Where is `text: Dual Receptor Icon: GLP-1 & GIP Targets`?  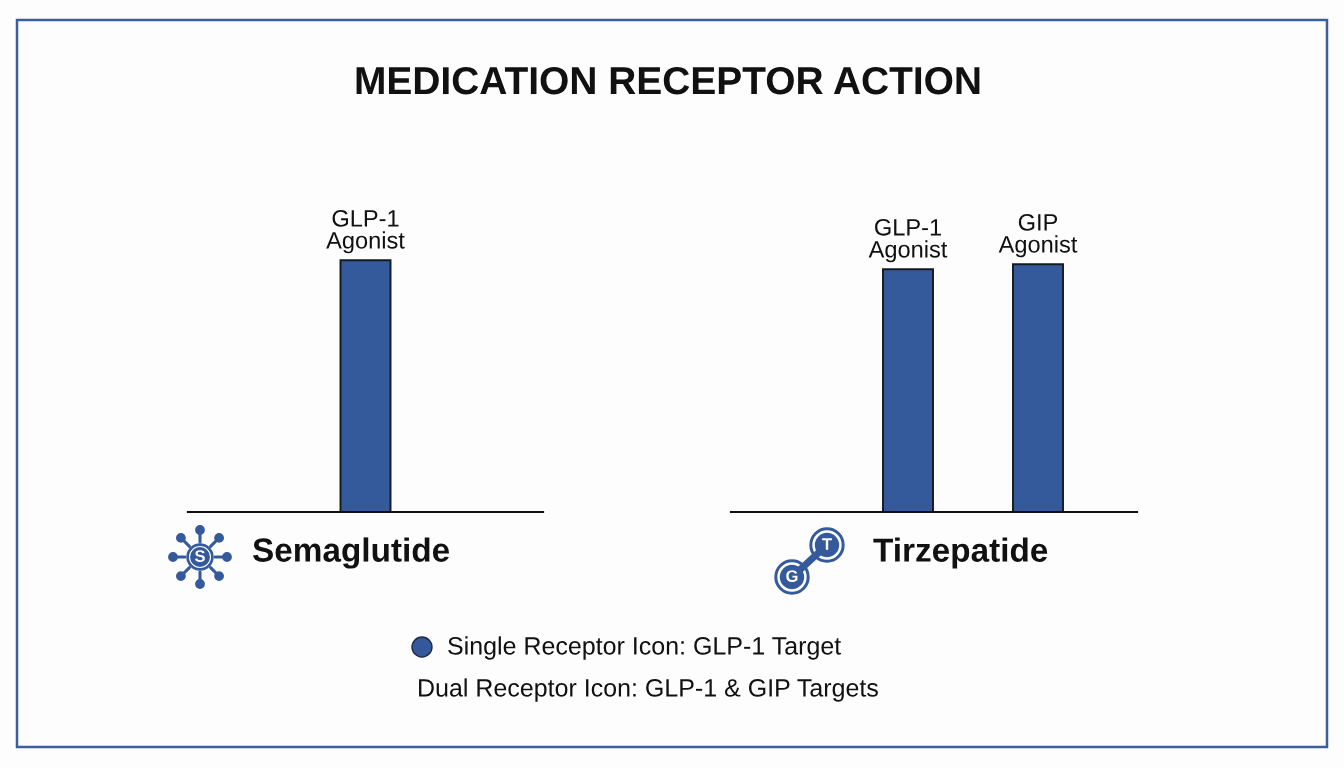 text: Dual Receptor Icon: GLP-1 & GIP Targets is located at coordinates (648, 690).